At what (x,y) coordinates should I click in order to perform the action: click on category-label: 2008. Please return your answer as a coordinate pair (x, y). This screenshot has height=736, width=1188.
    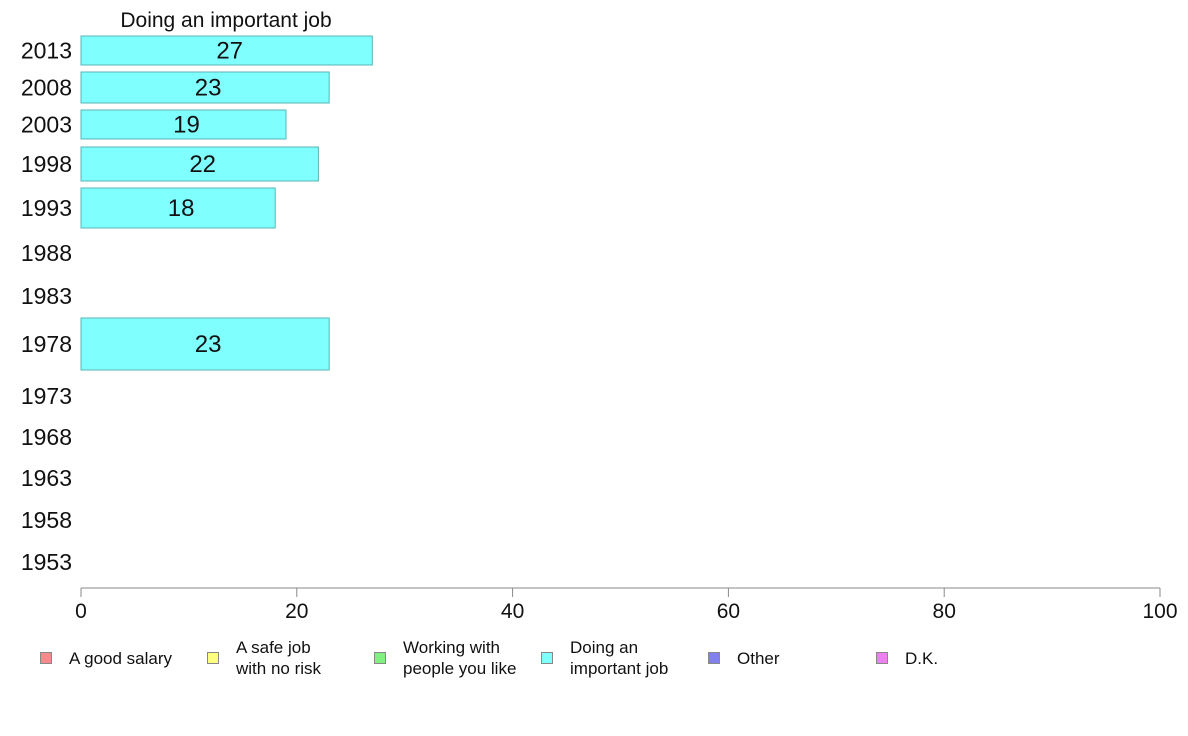
    Looking at the image, I should click on (46, 88).